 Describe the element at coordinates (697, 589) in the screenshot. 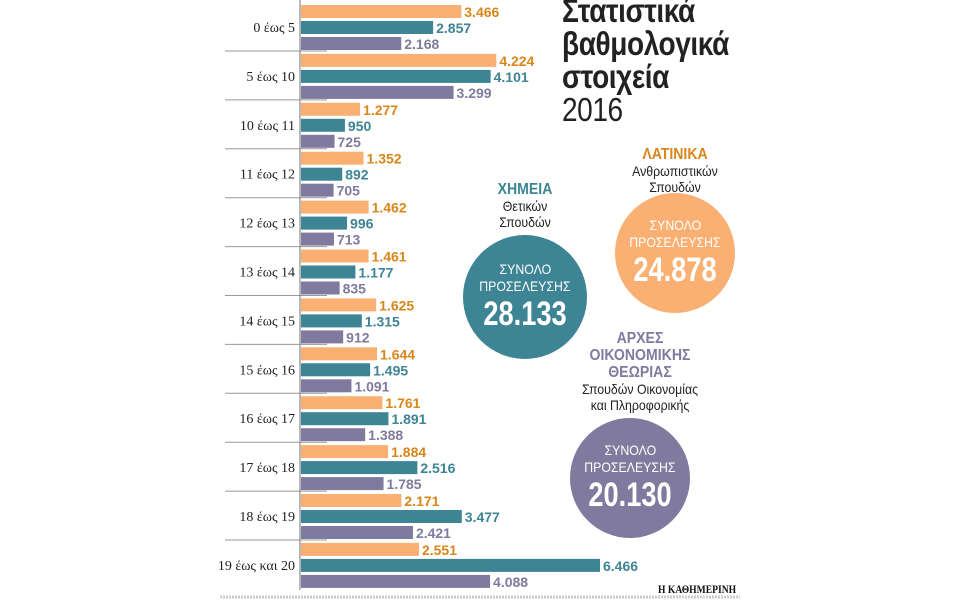

I see `source-logo: Η ΚΑΘΗΜΕΡΙΝΗ` at that location.